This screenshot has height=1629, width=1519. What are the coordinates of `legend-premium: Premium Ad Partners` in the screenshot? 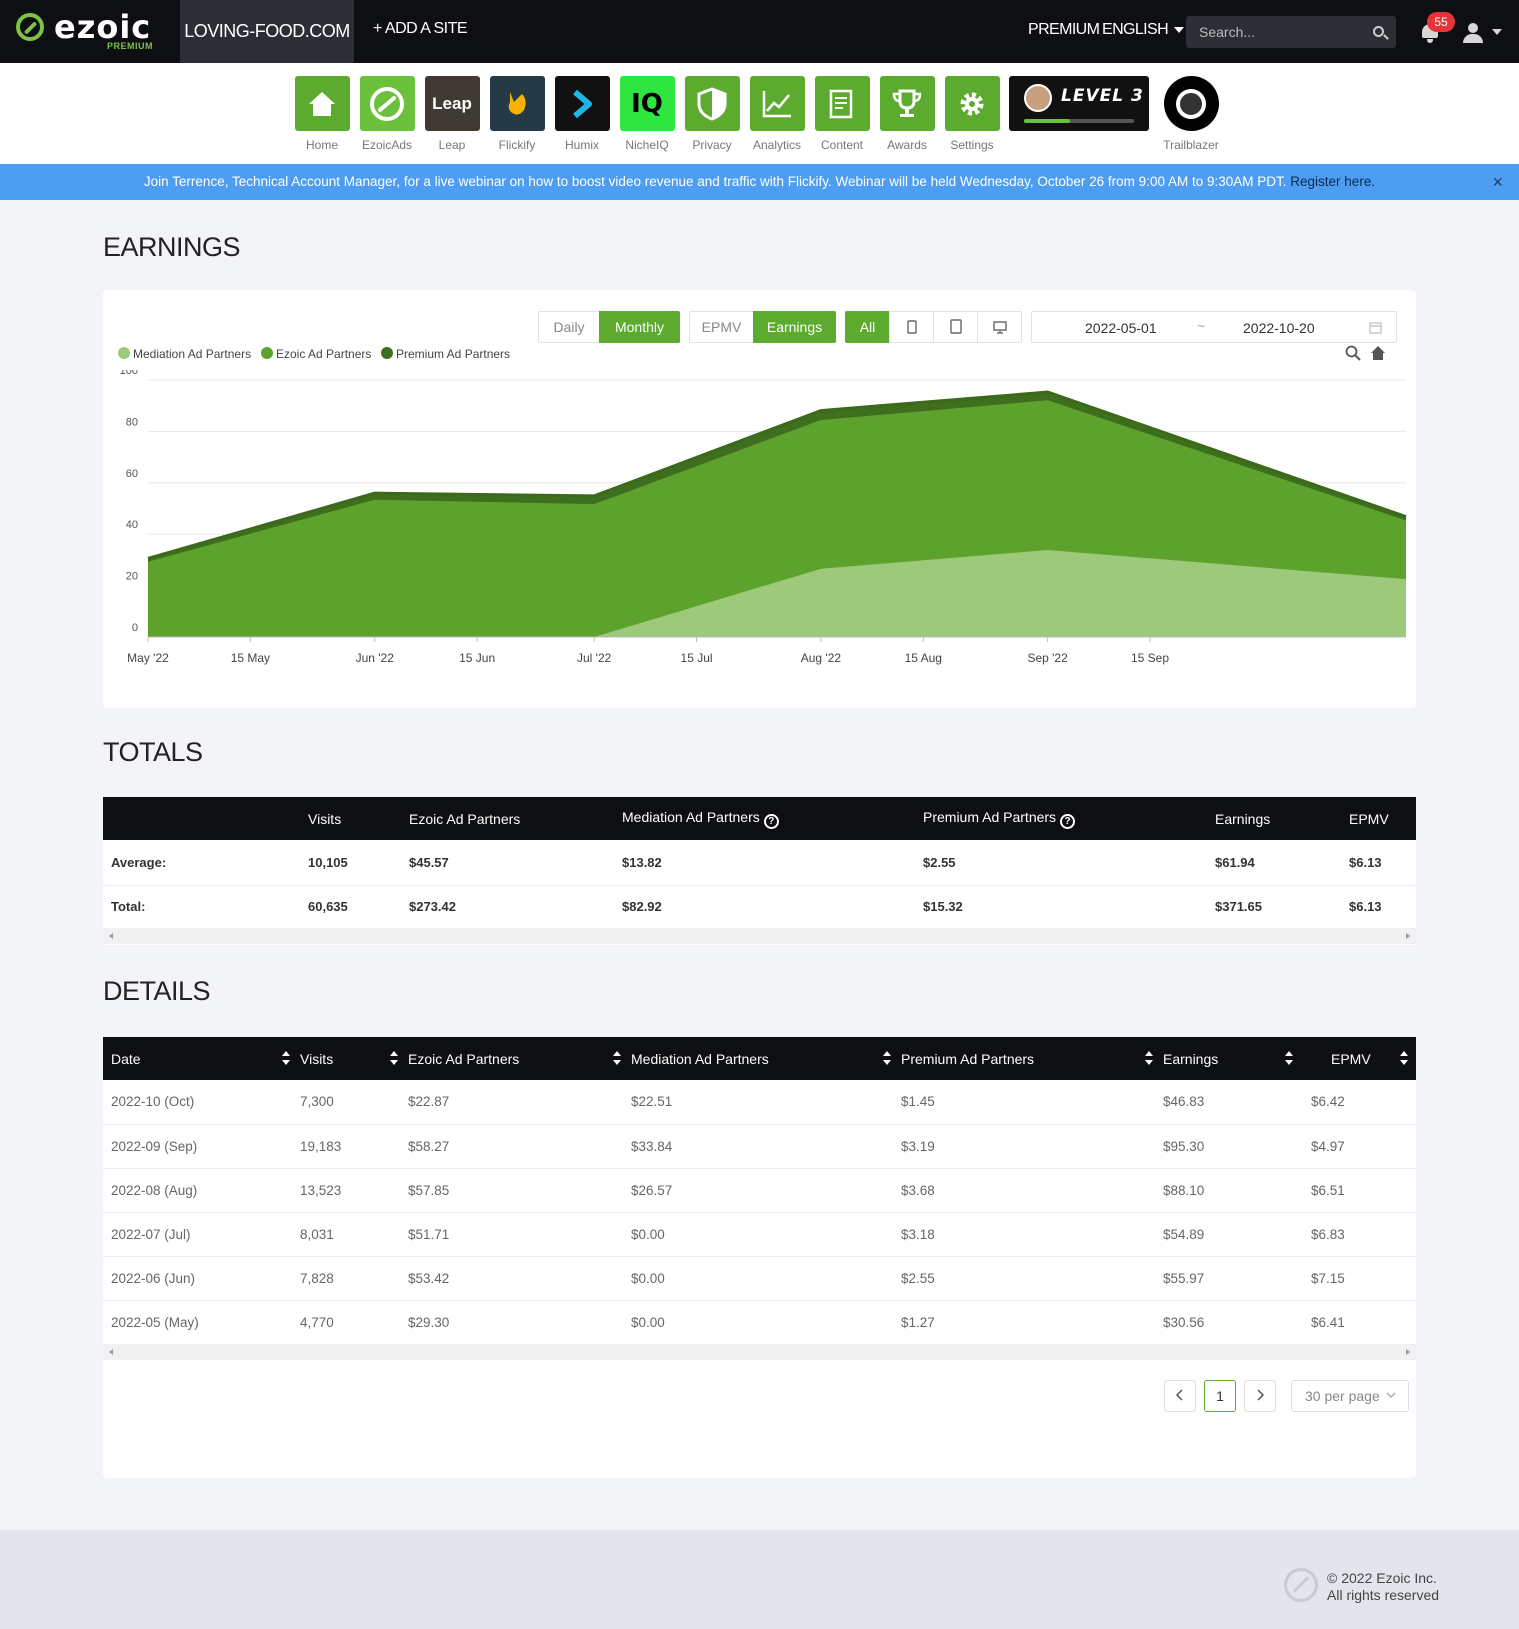 It's located at (445, 354).